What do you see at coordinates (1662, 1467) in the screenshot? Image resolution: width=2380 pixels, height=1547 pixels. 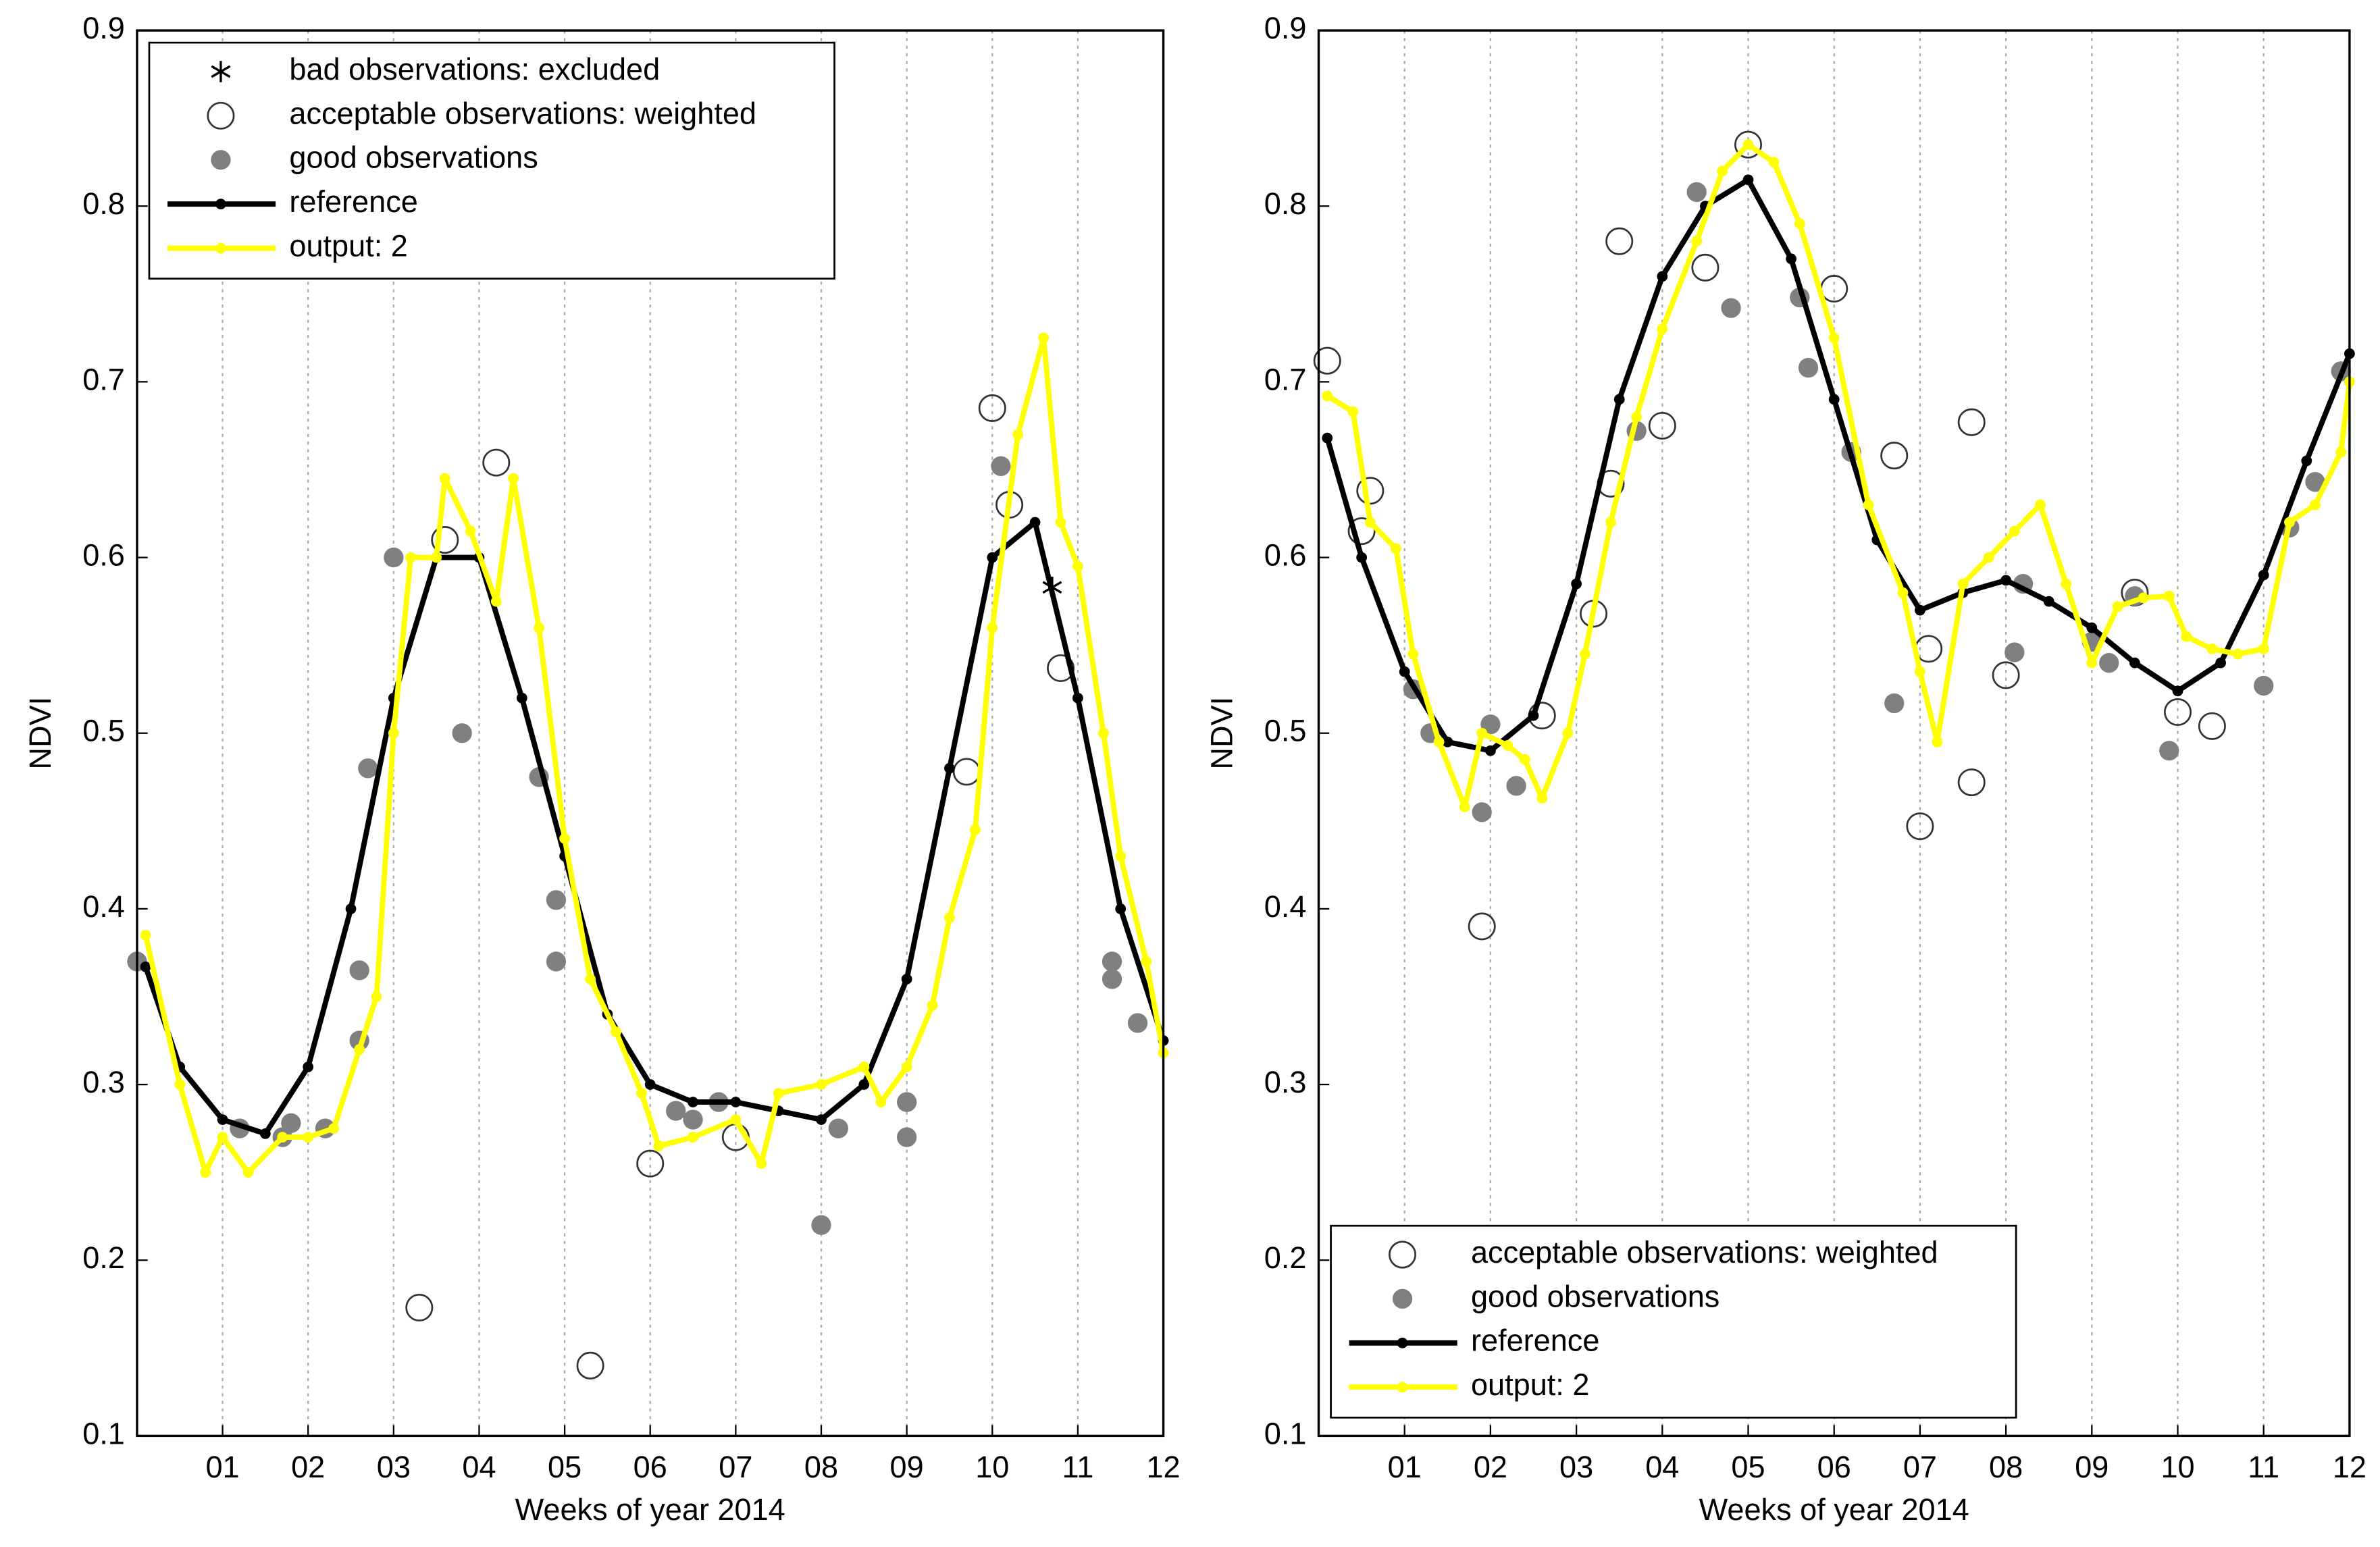 I see `x-tick-label: 04` at bounding box center [1662, 1467].